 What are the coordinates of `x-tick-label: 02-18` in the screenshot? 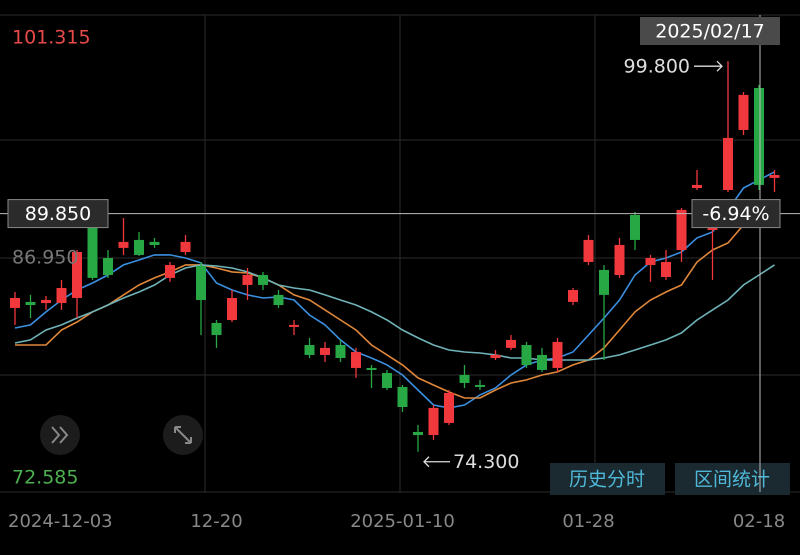 It's located at (759, 521).